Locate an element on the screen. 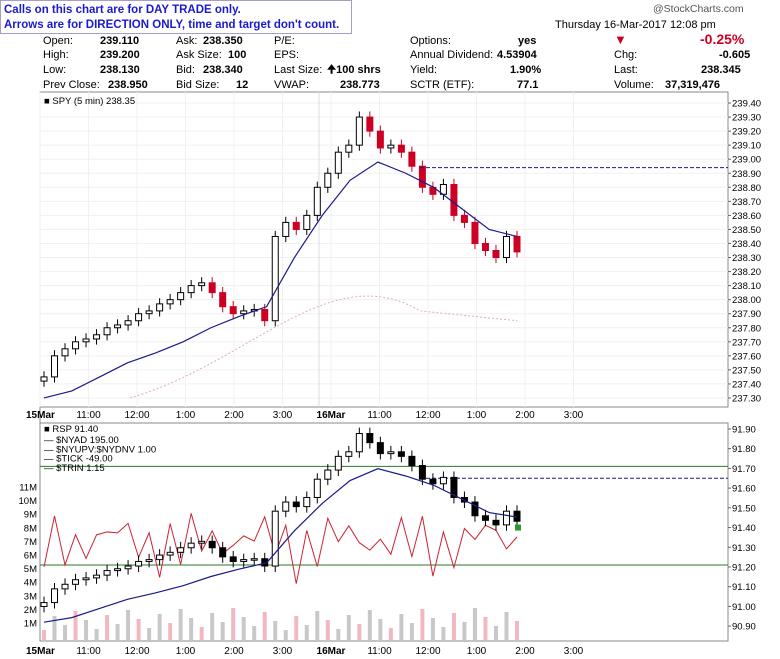 This screenshot has height=659, width=780. up-arrow-icon: 🠉 is located at coordinates (332, 70).